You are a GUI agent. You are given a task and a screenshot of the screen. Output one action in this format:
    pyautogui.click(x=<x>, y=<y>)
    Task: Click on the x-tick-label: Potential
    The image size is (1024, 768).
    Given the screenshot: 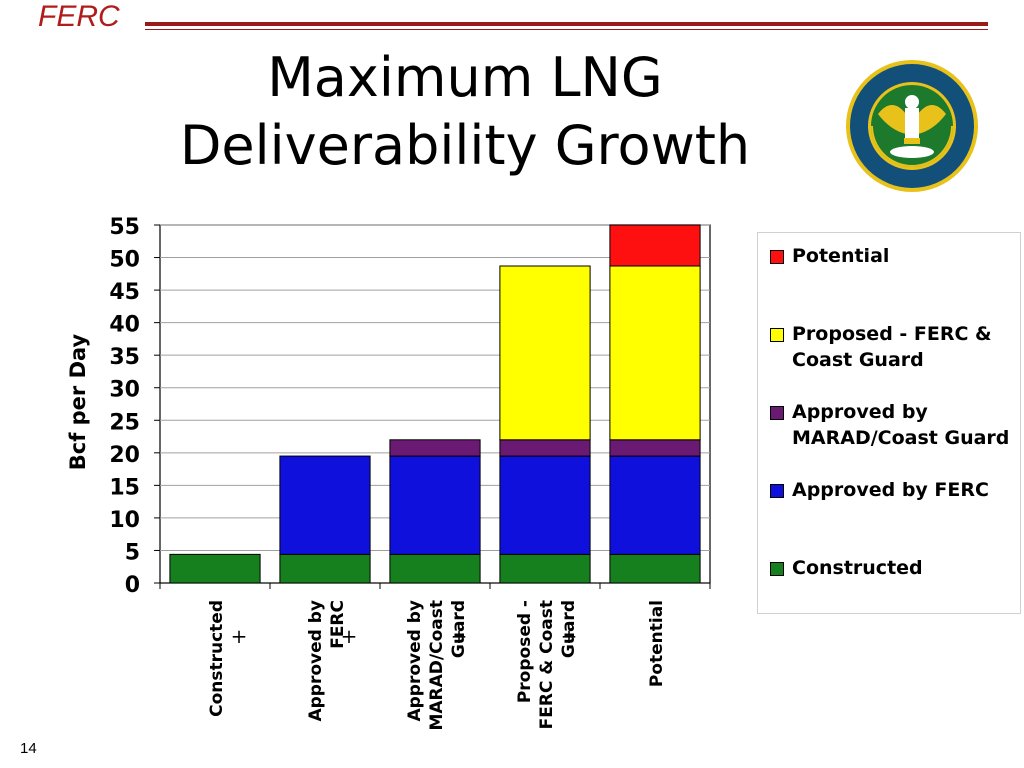 What is the action you would take?
    pyautogui.click(x=657, y=643)
    